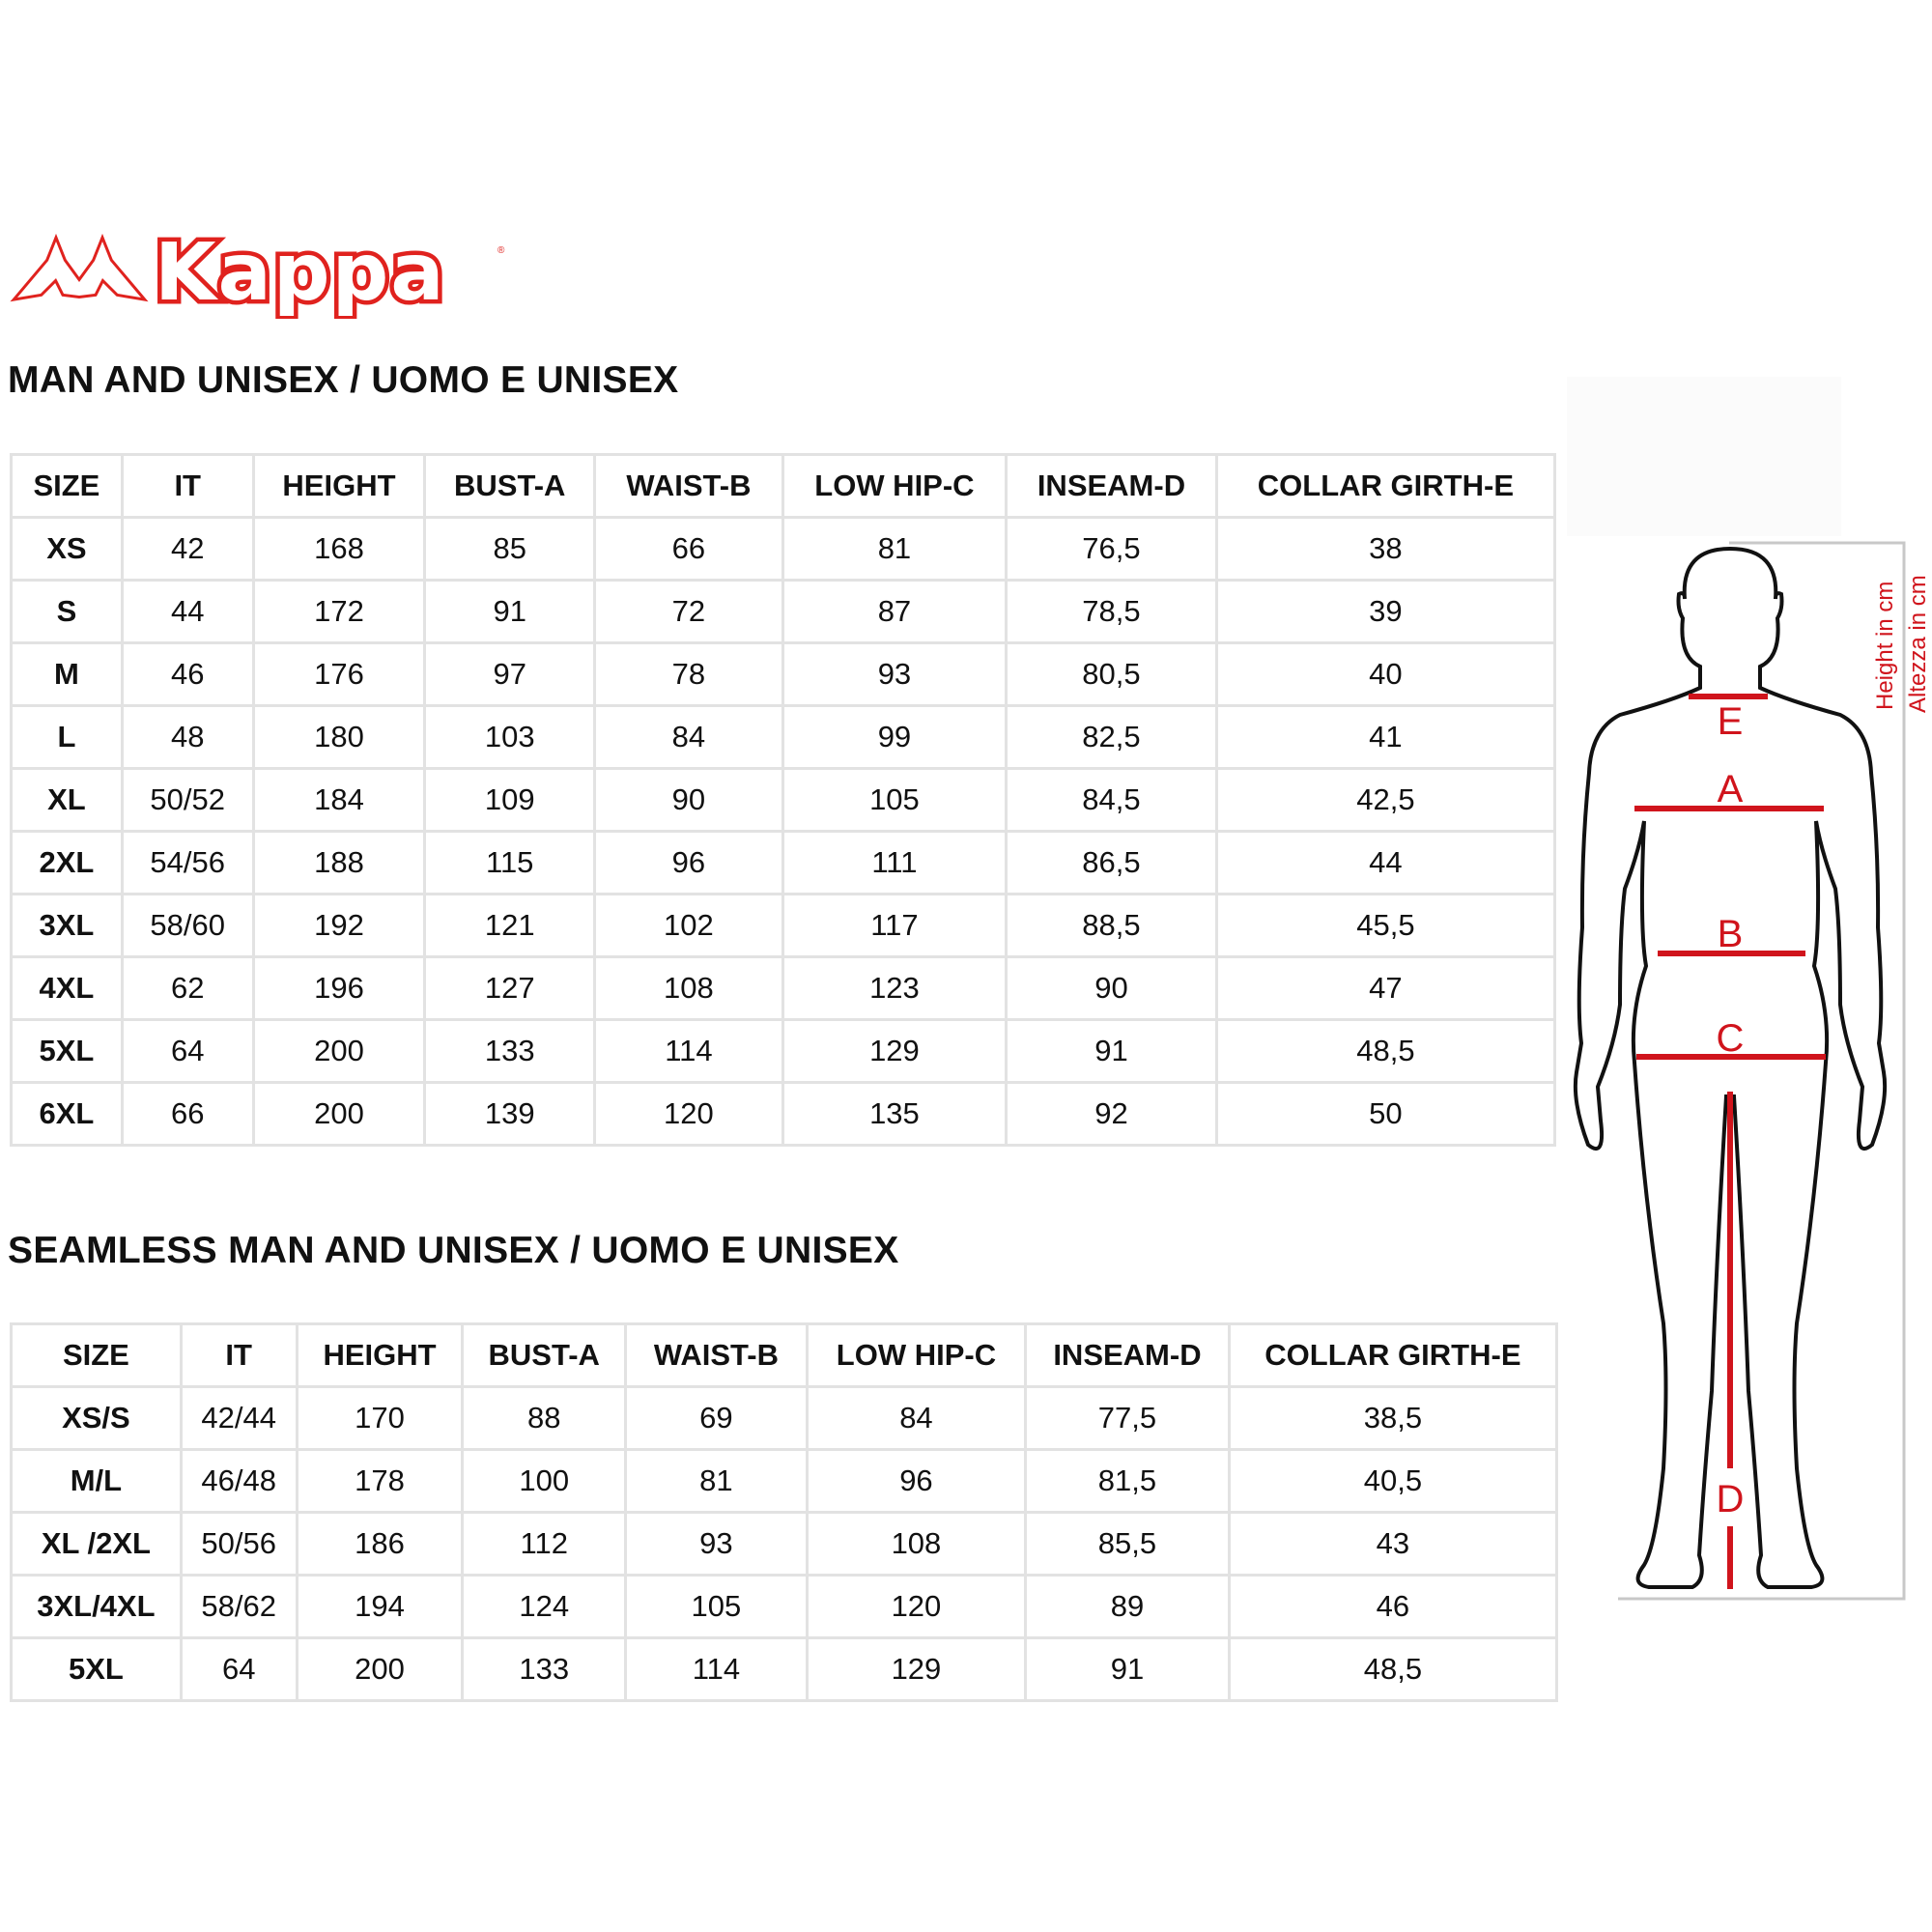  Describe the element at coordinates (1111, 549) in the screenshot. I see `value-cell: 76,5` at that location.